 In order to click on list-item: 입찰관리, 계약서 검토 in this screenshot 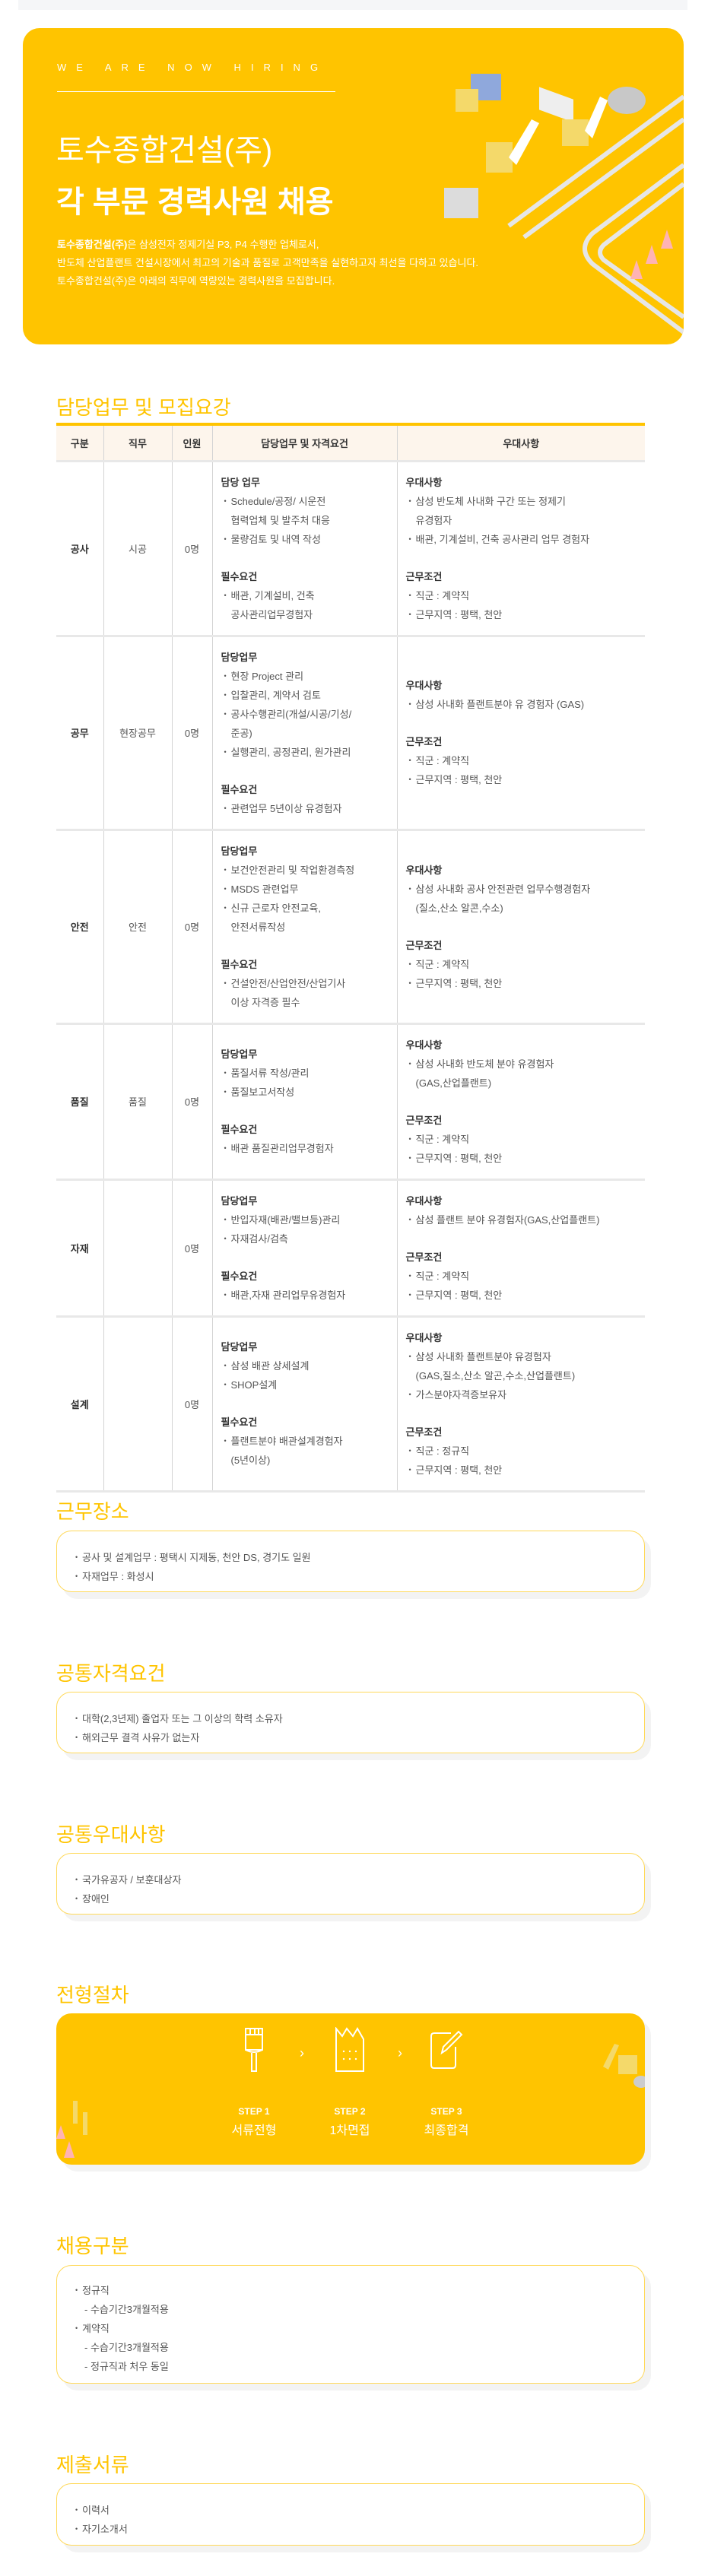, I will do `click(304, 696)`.